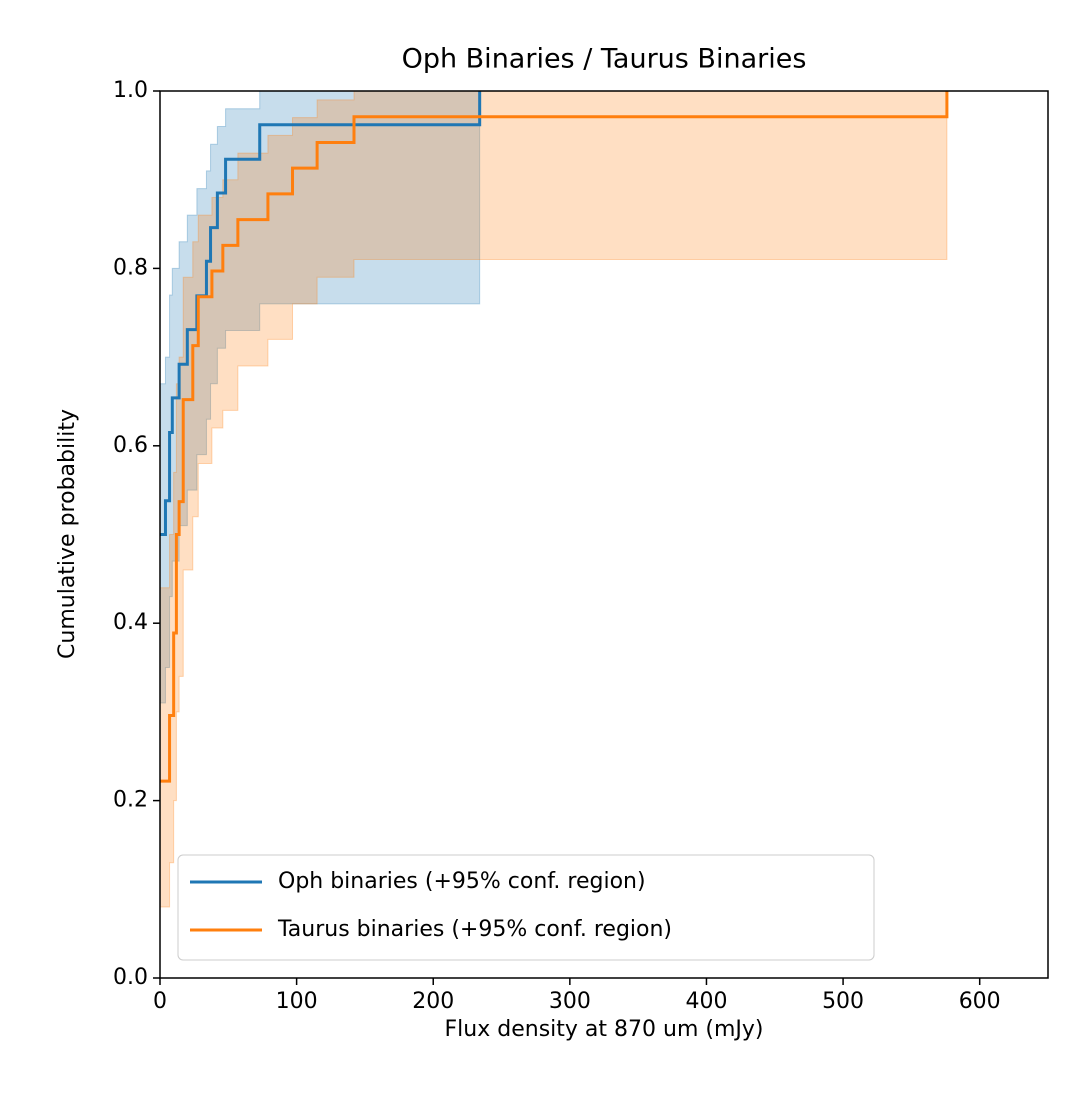 The height and width of the screenshot is (1097, 1086). What do you see at coordinates (706, 1001) in the screenshot?
I see `x-tick-label: 400` at bounding box center [706, 1001].